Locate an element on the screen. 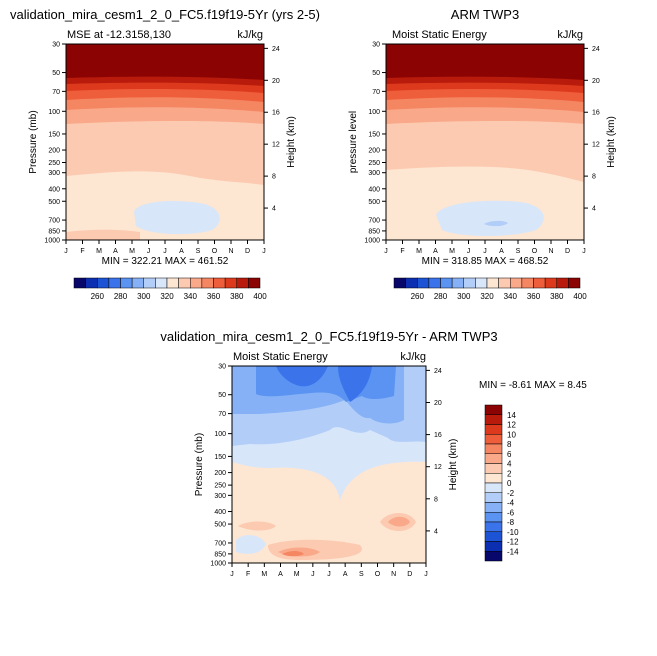 The width and height of the screenshot is (657, 656). colorbar-label: 260 is located at coordinates (418, 296).